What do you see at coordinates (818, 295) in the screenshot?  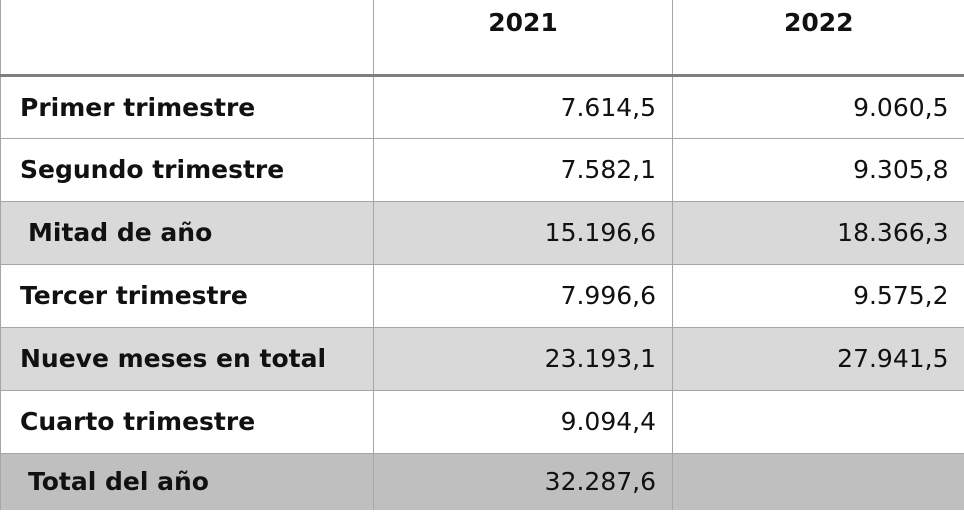 I see `value-cell: 9.575,2` at bounding box center [818, 295].